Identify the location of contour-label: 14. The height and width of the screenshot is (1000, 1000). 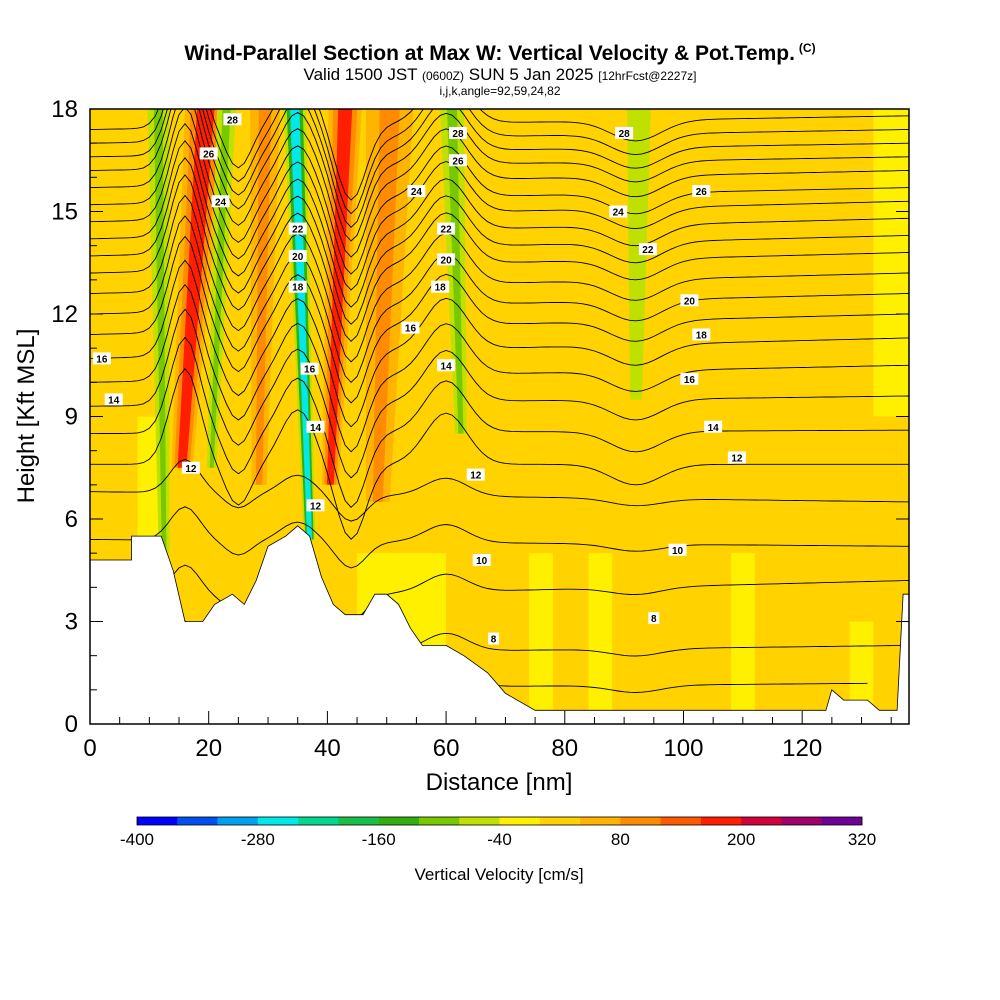
(315, 427).